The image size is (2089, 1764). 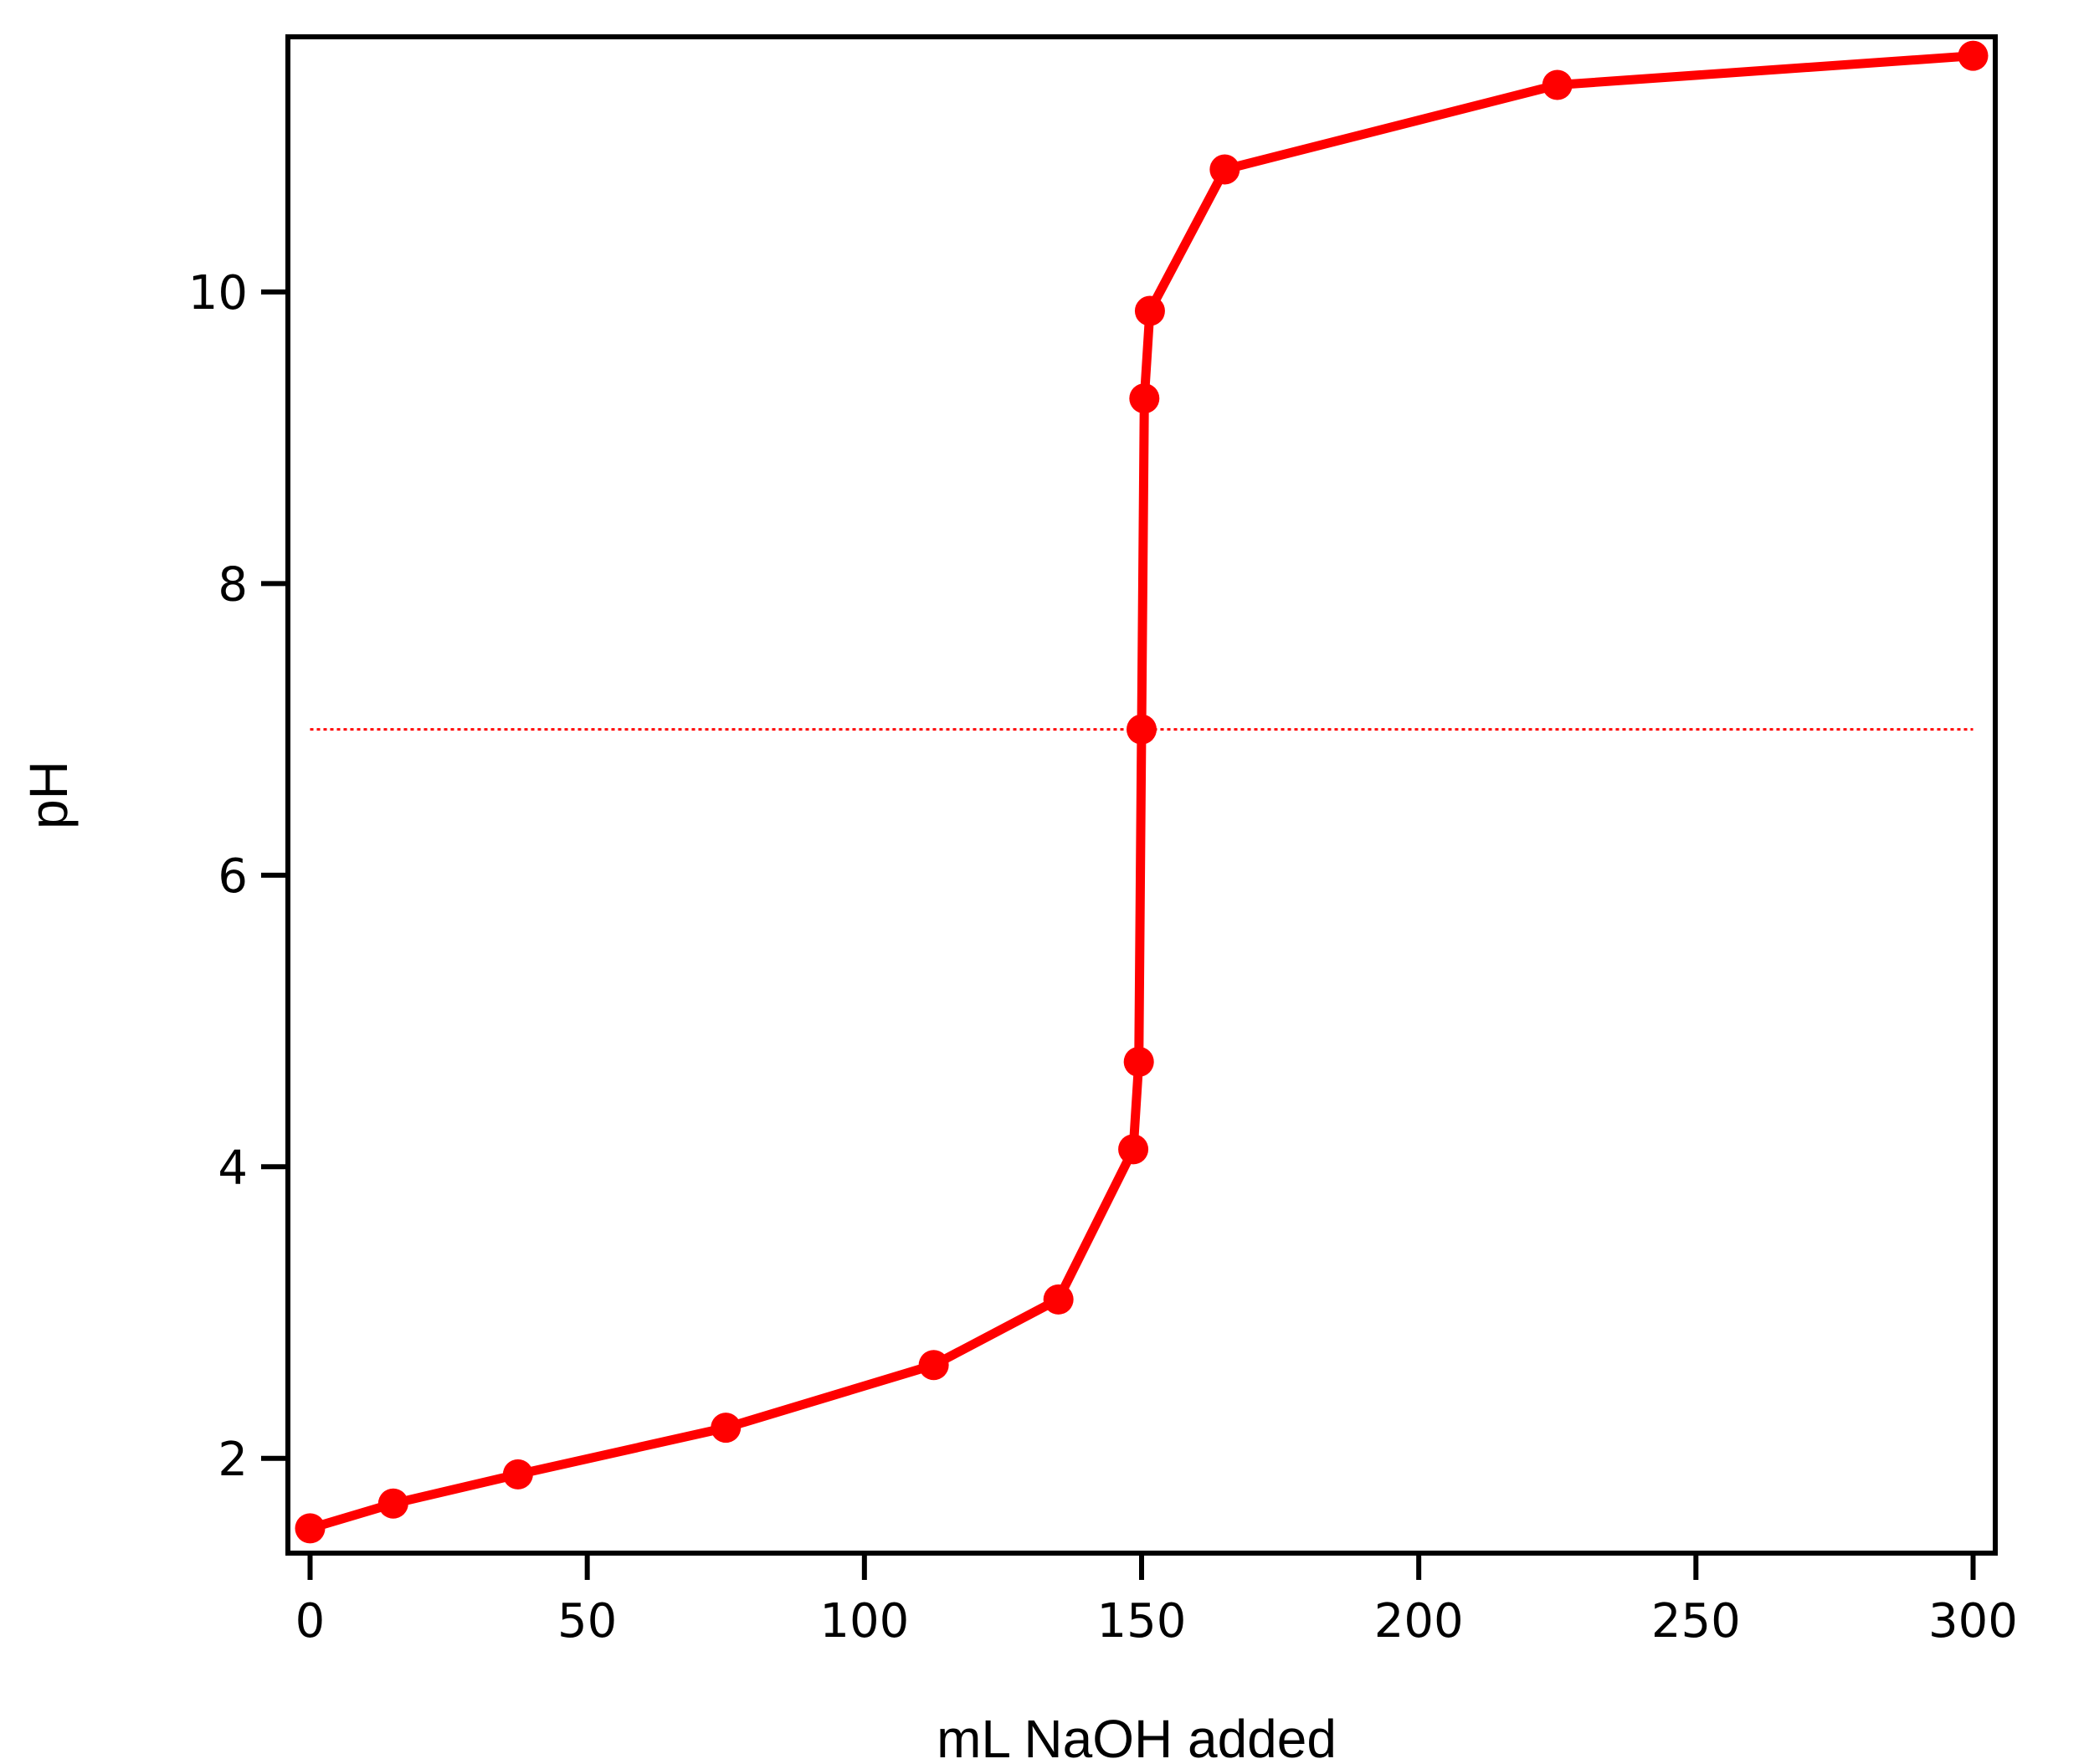 What do you see at coordinates (218, 293) in the screenshot?
I see `y-tick-label: 10` at bounding box center [218, 293].